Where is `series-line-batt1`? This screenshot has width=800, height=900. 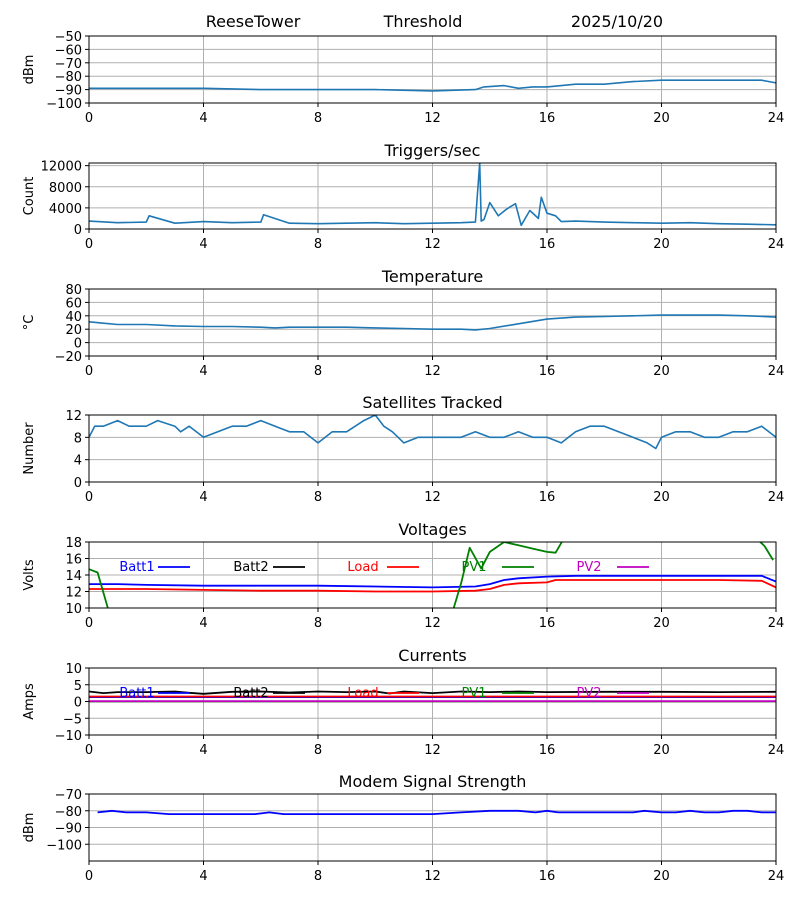 series-line-batt1 is located at coordinates (432, 581).